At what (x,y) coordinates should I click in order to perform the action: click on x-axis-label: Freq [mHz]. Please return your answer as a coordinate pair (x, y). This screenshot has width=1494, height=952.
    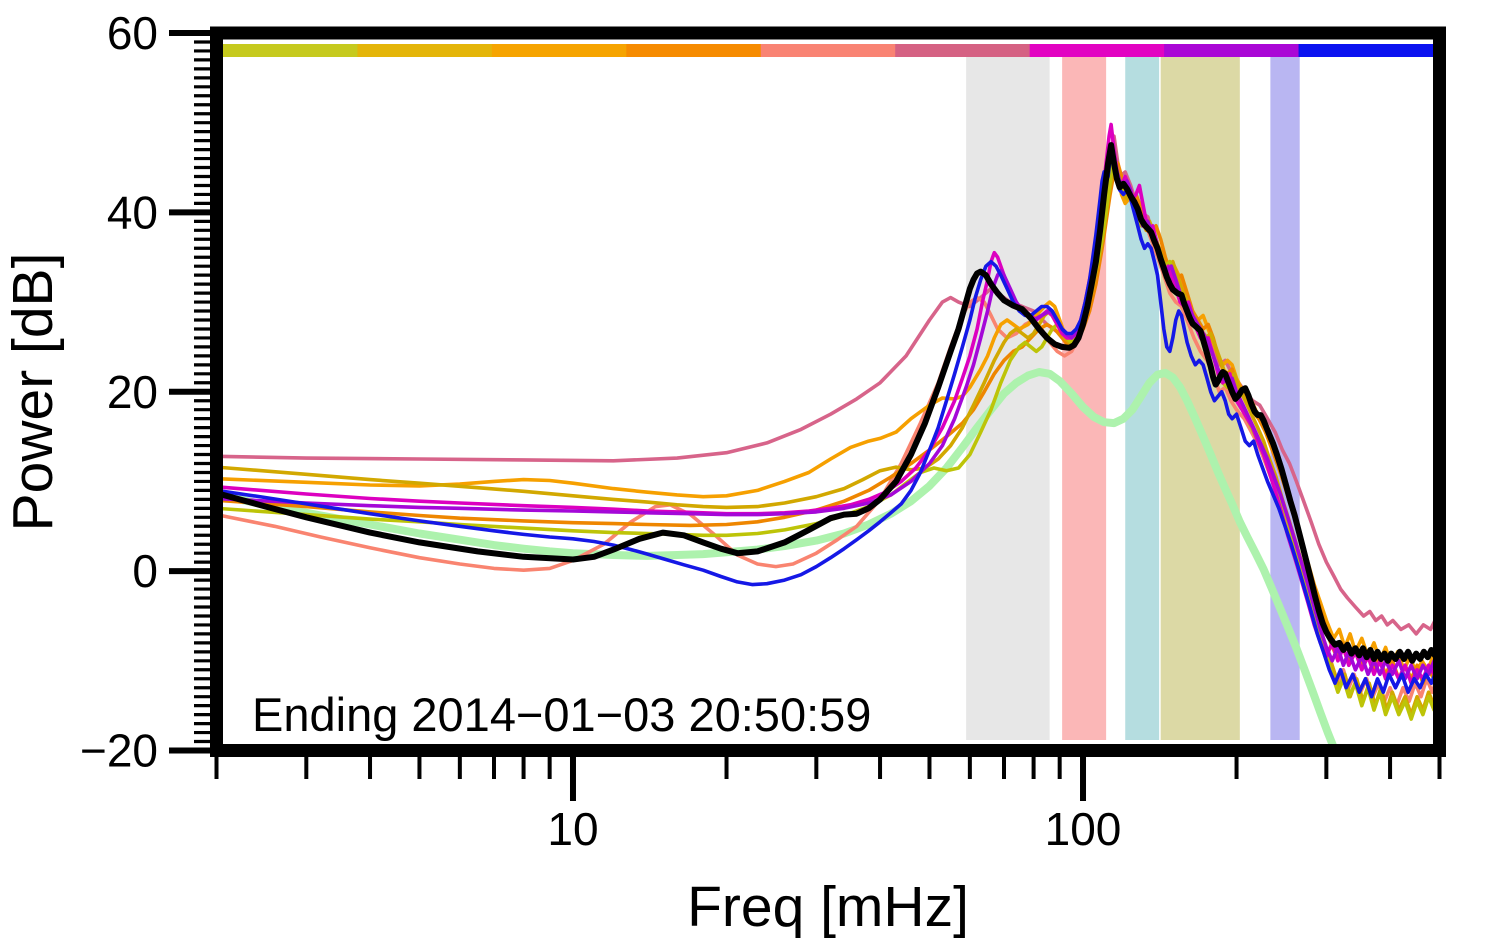
    Looking at the image, I should click on (828, 907).